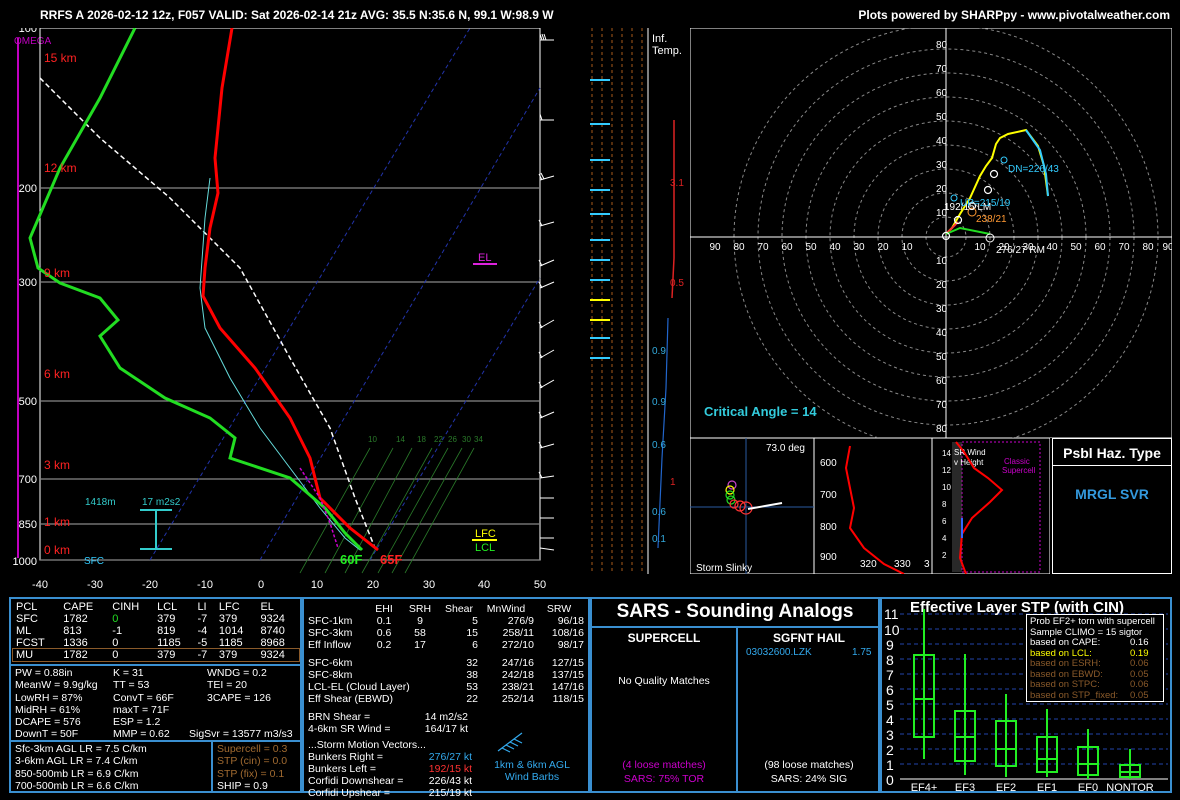 The image size is (1180, 800). I want to click on eff-inflow-marker, so click(156, 529).